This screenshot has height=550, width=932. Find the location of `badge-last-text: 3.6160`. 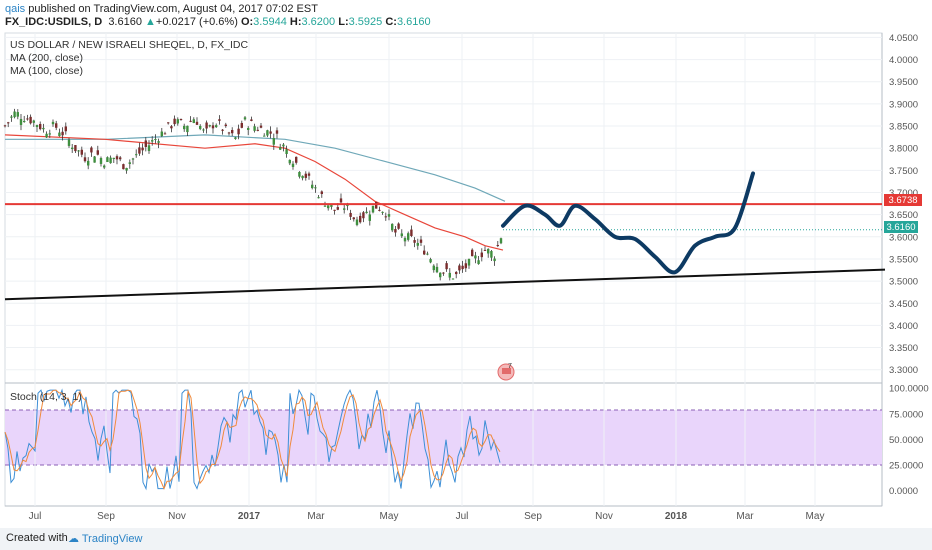

badge-last-text: 3.6160 is located at coordinates (900, 227).